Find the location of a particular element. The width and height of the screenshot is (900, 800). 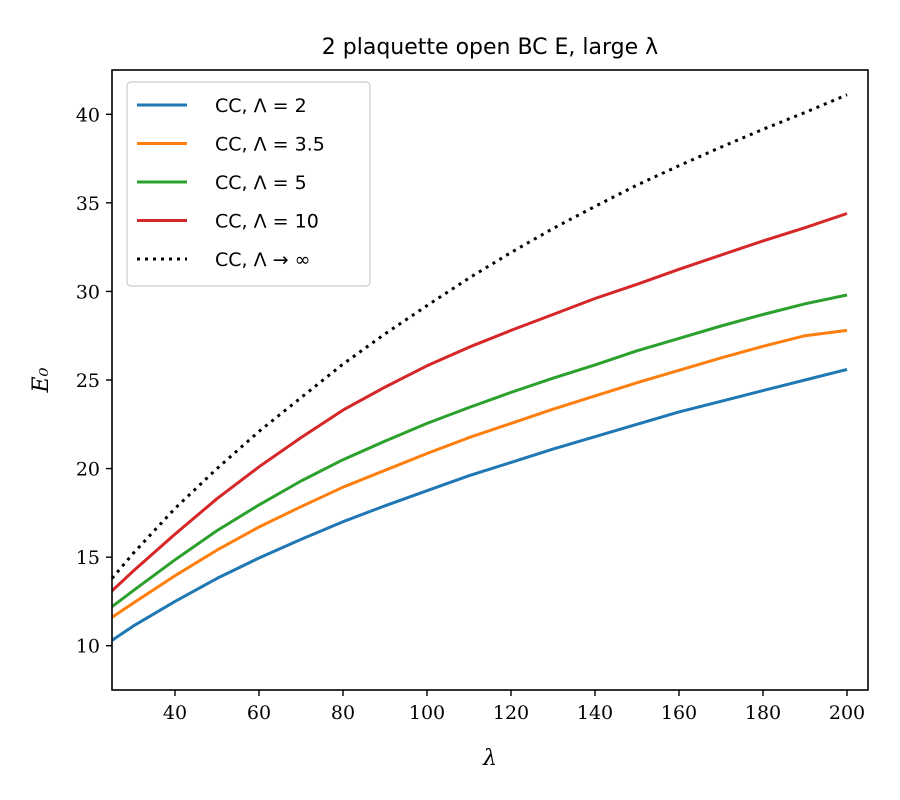

legend-box is located at coordinates (248, 184).